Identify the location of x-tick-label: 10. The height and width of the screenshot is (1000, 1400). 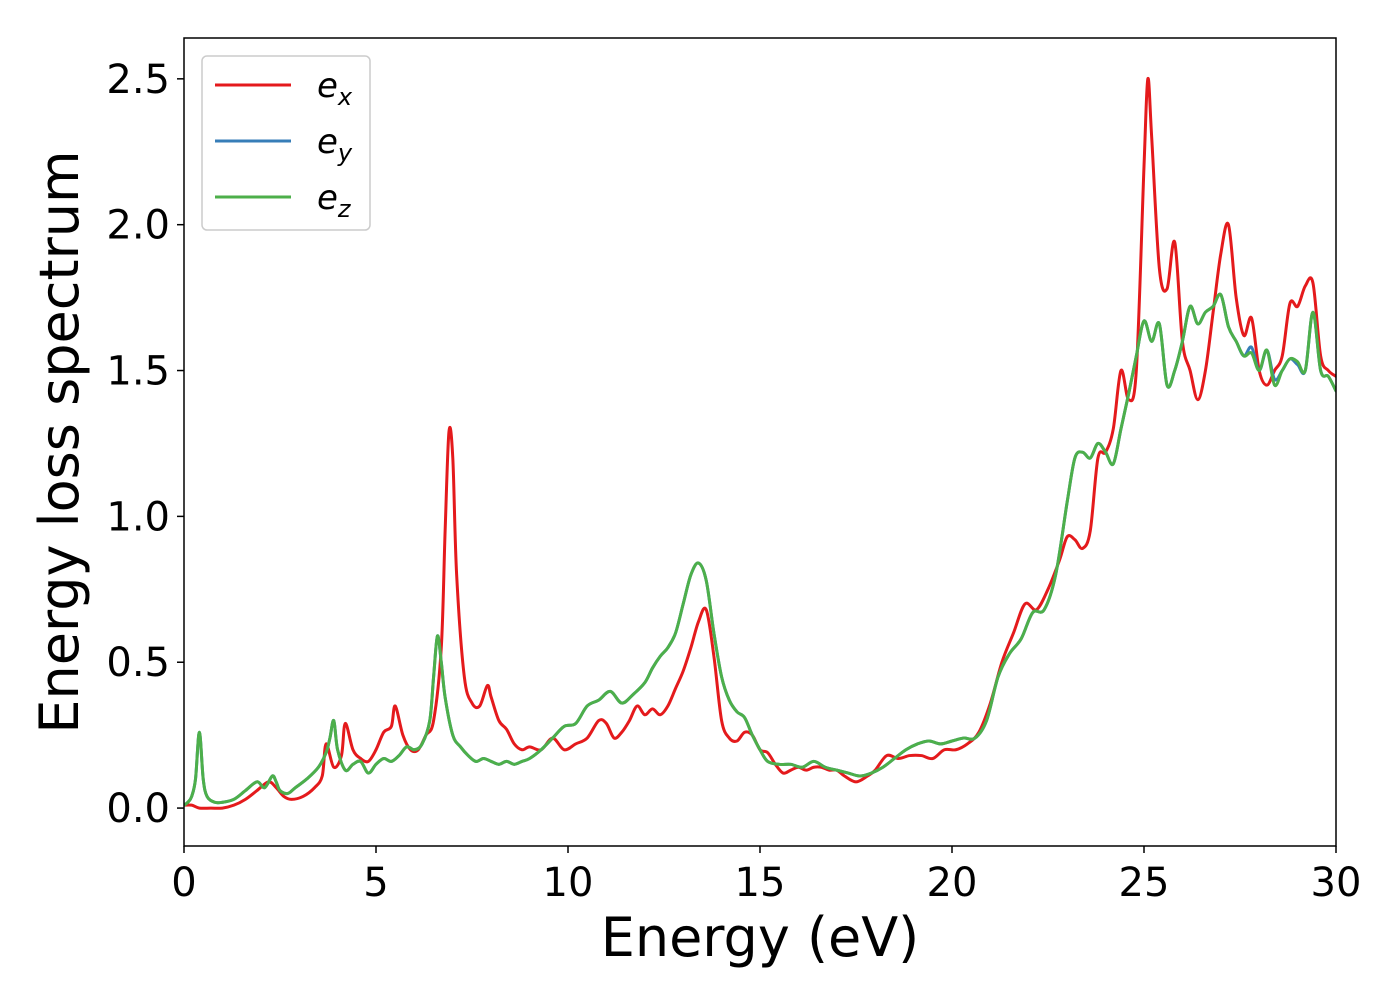
(568, 883).